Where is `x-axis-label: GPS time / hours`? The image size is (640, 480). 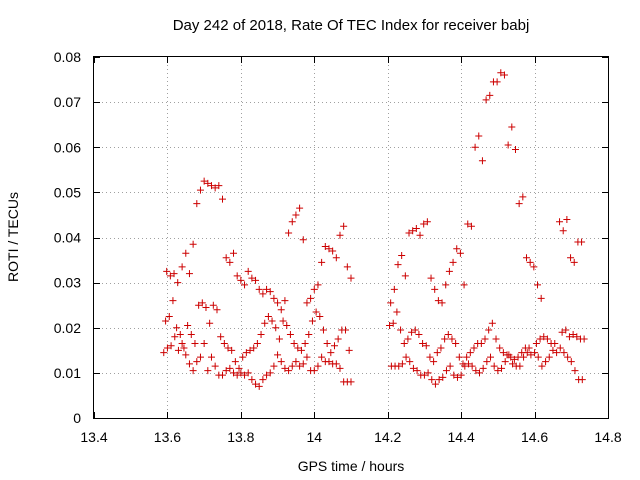
x-axis-label: GPS time / hours is located at coordinates (351, 466).